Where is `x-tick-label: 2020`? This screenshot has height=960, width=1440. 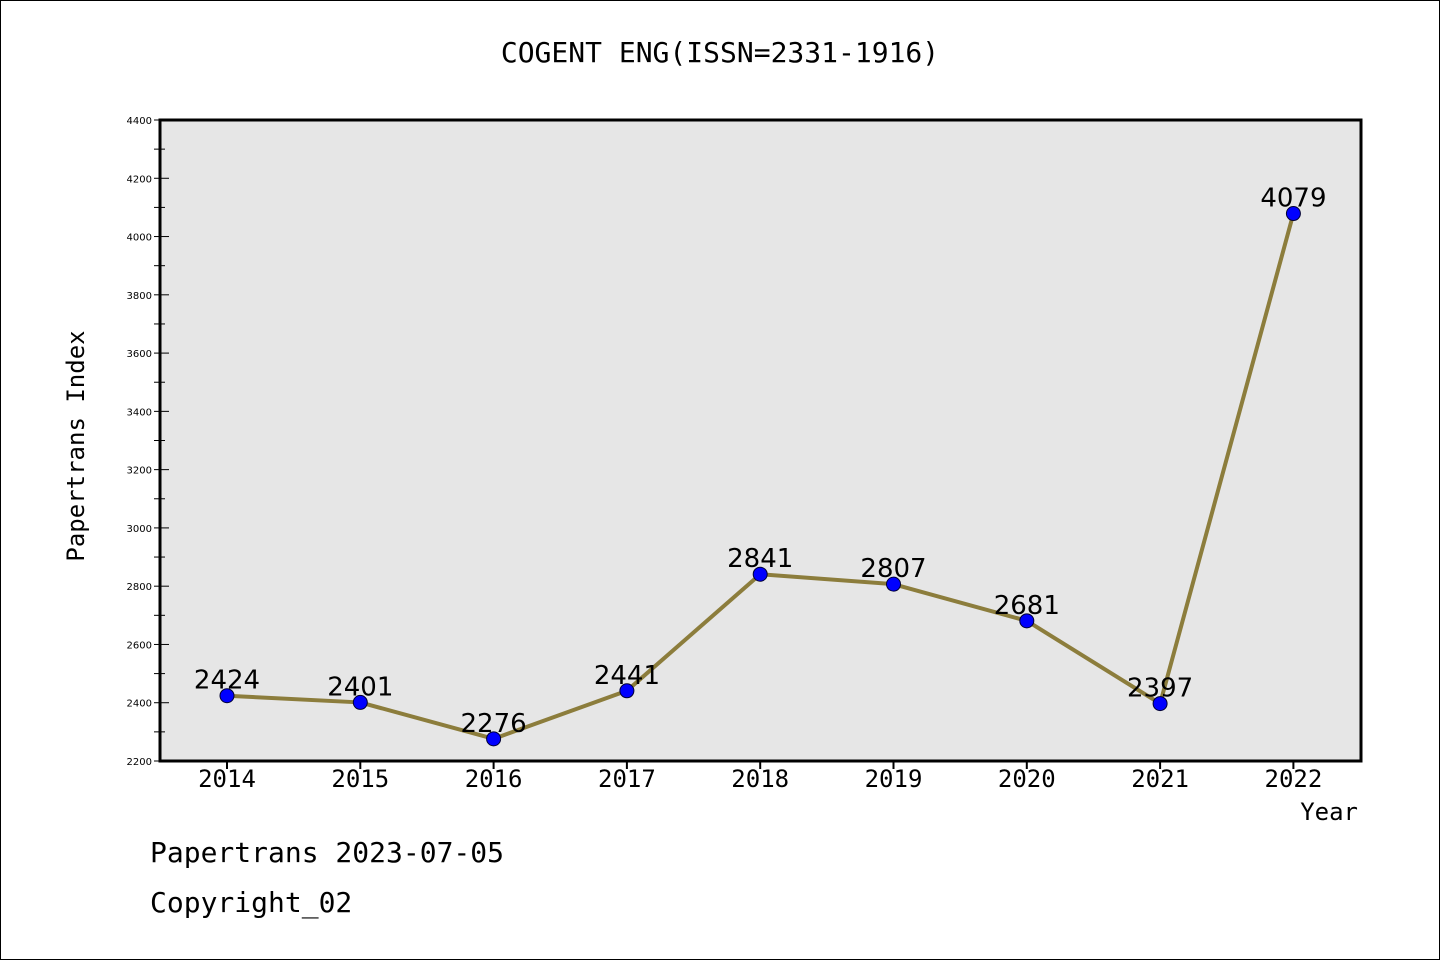
x-tick-label: 2020 is located at coordinates (1027, 779).